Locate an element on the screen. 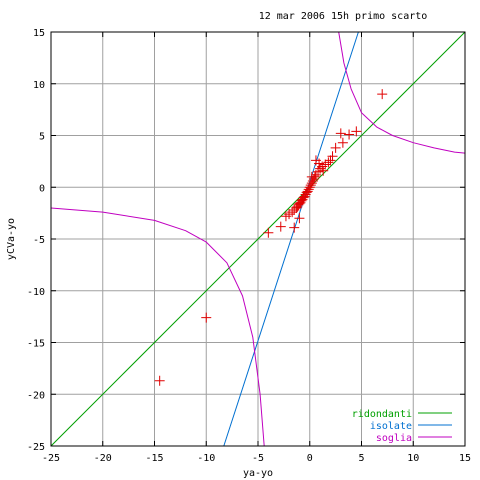  y-tick-label: 0 is located at coordinates (42, 188).